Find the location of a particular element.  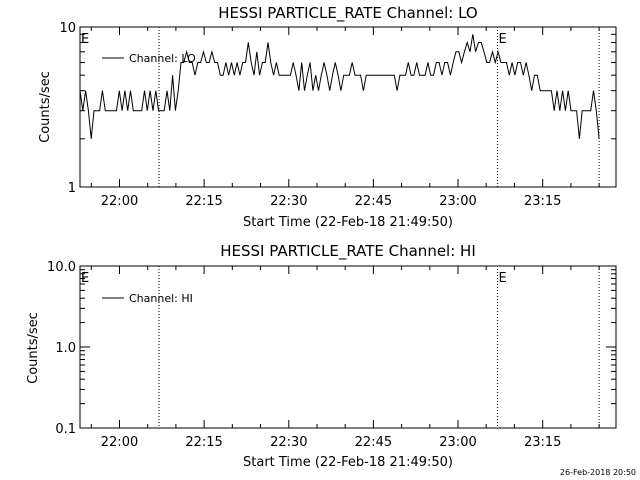

lo-chart-title: HESSI PARTICLE_RATE Channel: LO is located at coordinates (347, 13).